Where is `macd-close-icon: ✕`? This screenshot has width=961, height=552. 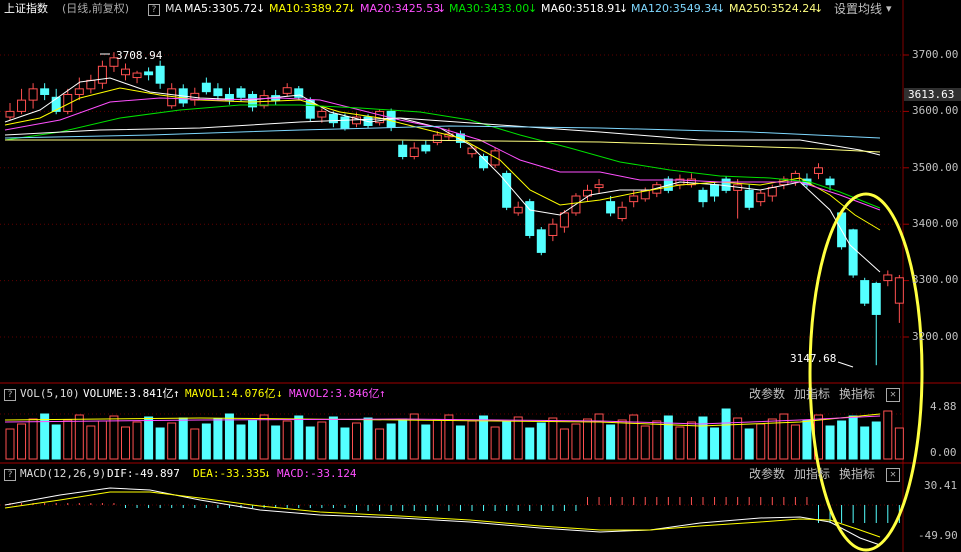 macd-close-icon: ✕ is located at coordinates (893, 475).